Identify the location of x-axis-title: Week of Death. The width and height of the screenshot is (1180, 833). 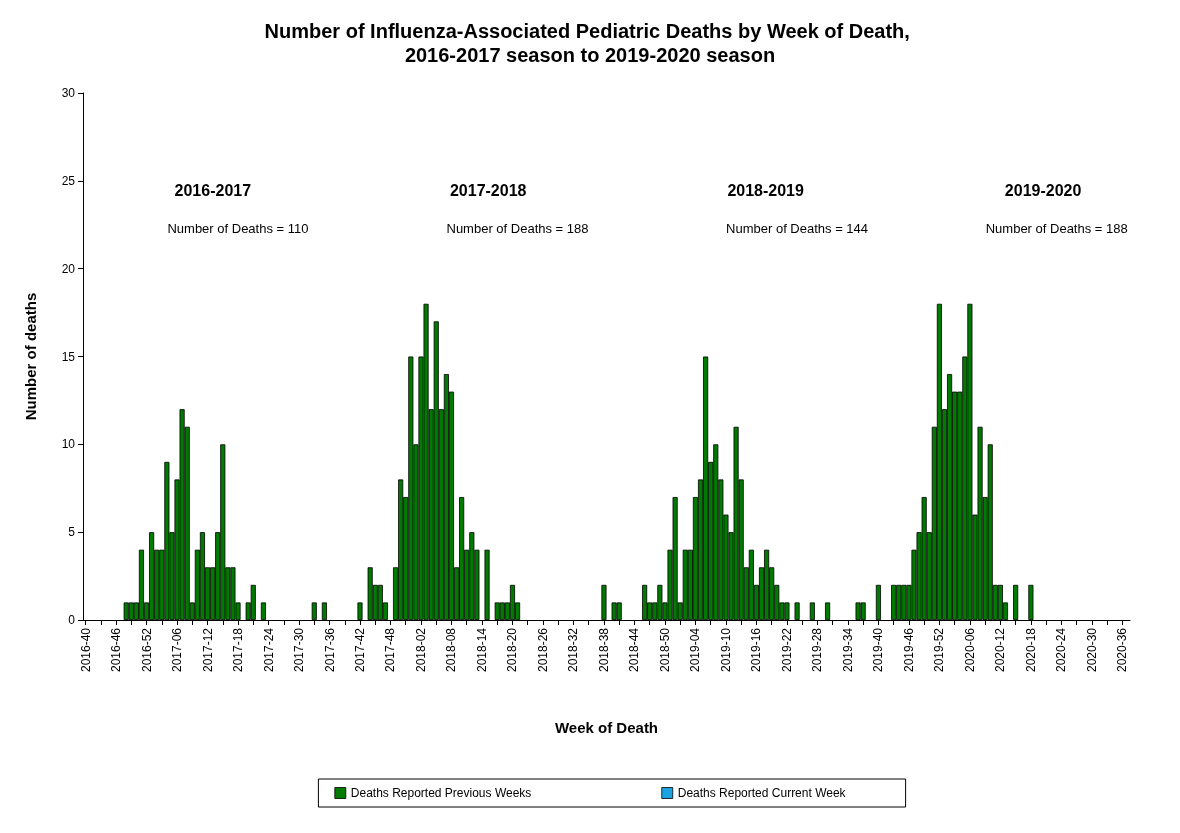
(606, 727).